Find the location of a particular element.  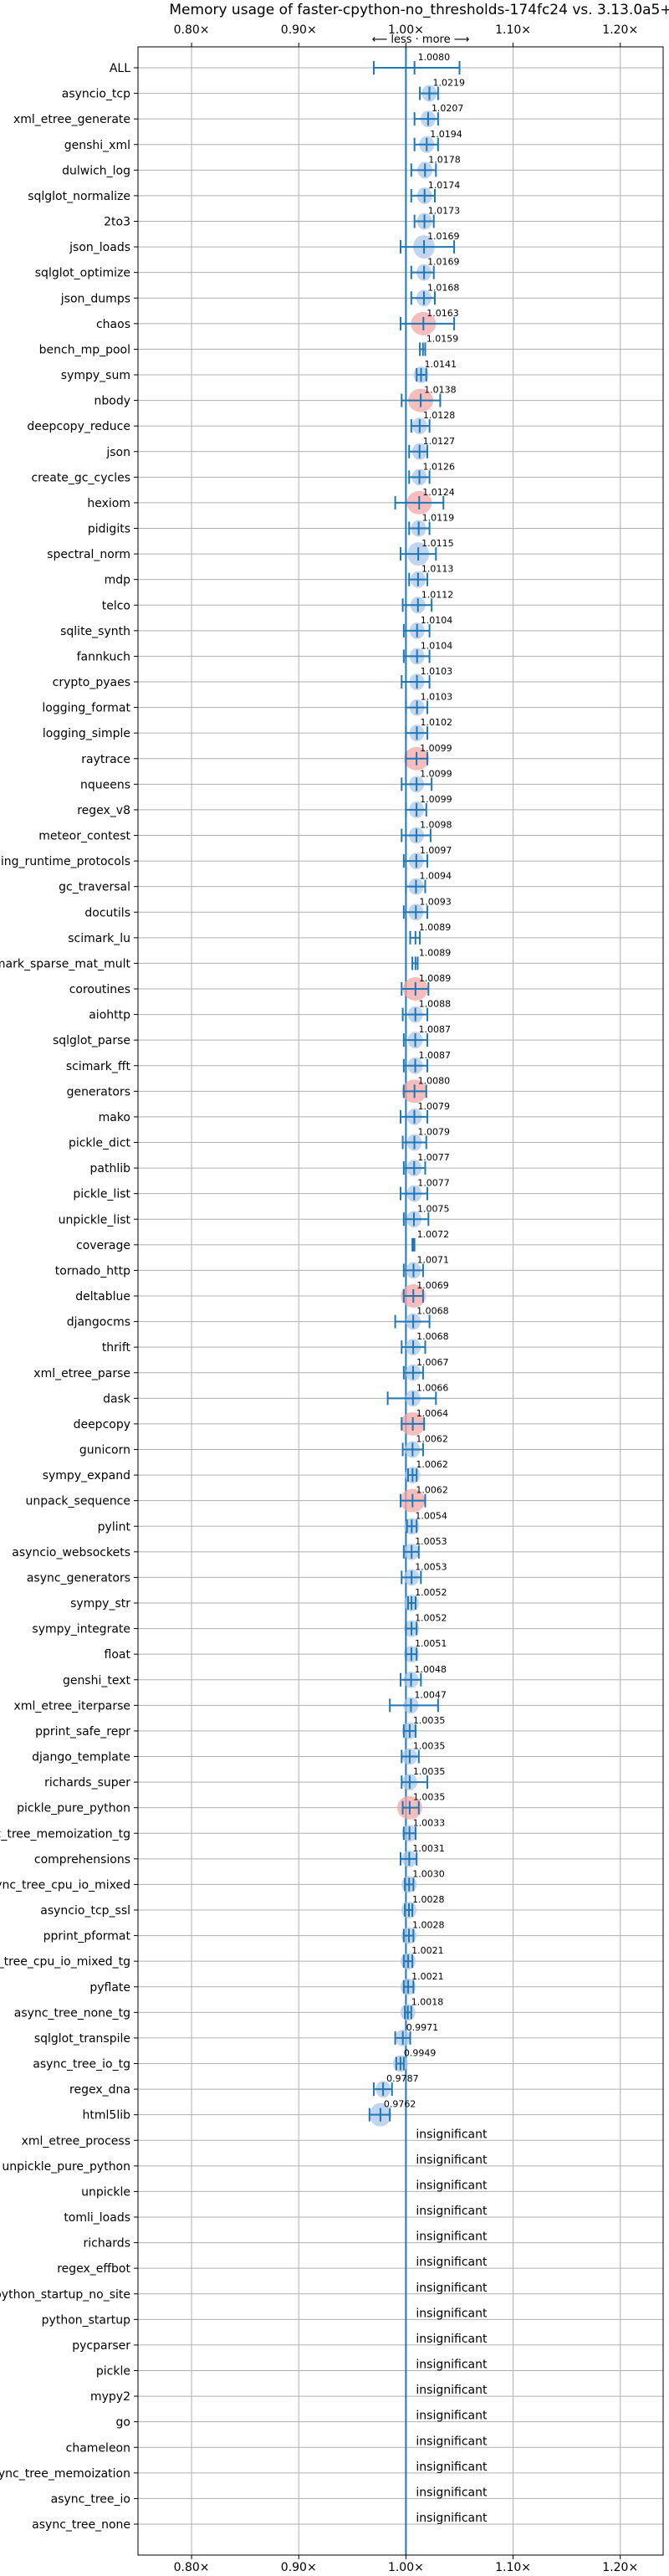

category-label: raytrace is located at coordinates (106, 760).